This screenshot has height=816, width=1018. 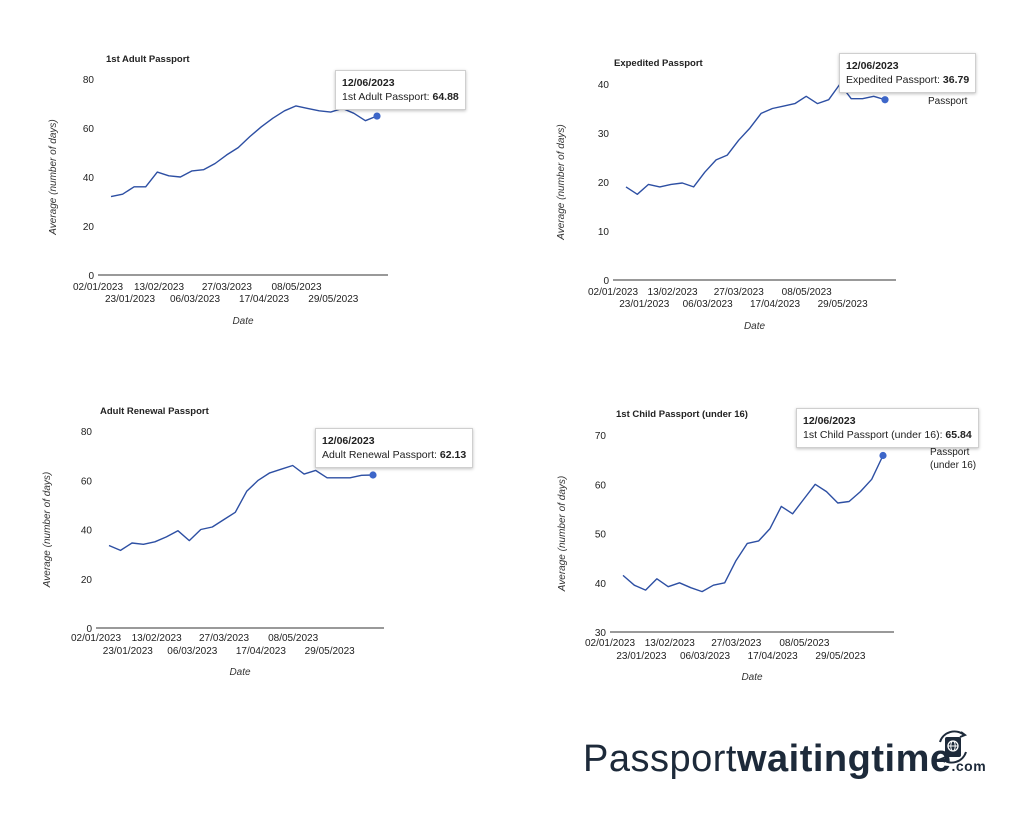 I want to click on logo-text-passport: Passport, so click(x=660, y=759).